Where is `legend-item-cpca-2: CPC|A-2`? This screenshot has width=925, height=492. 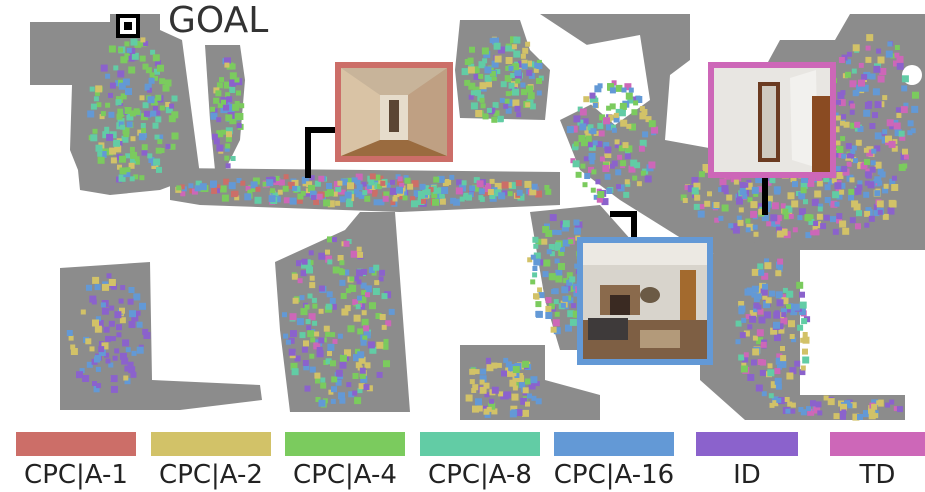 legend-item-cpca-2: CPC|A-2 is located at coordinates (211, 462).